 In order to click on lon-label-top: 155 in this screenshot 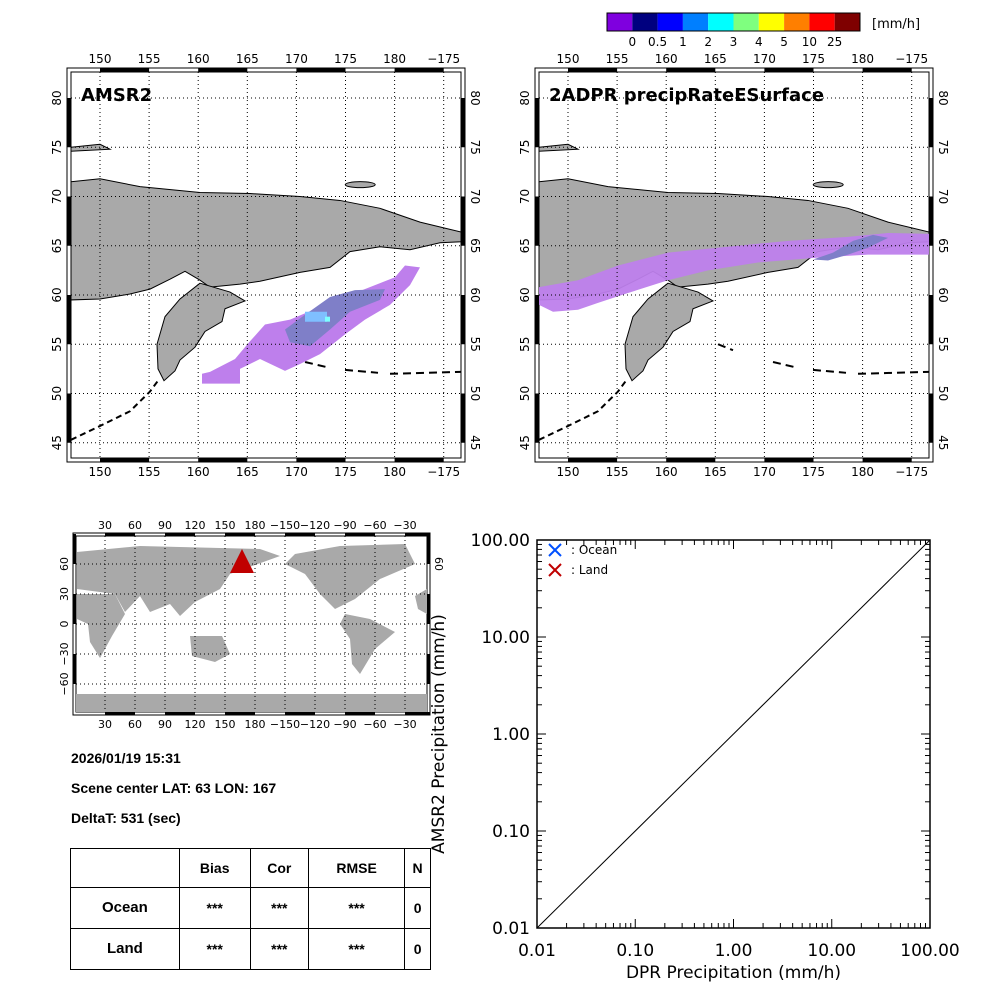, I will do `click(617, 59)`.